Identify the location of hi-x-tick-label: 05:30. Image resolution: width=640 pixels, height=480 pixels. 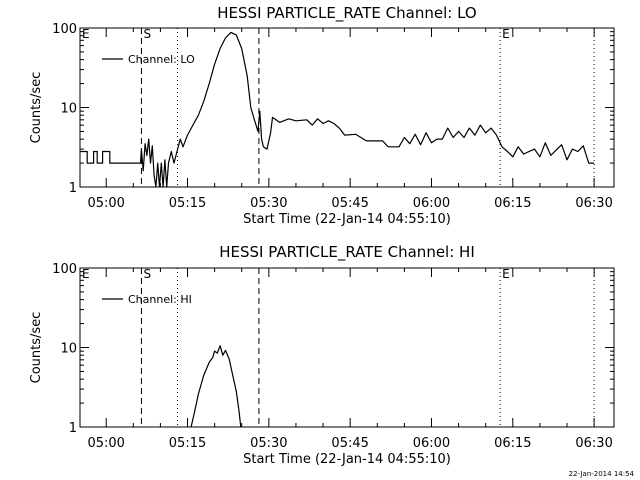
(268, 443).